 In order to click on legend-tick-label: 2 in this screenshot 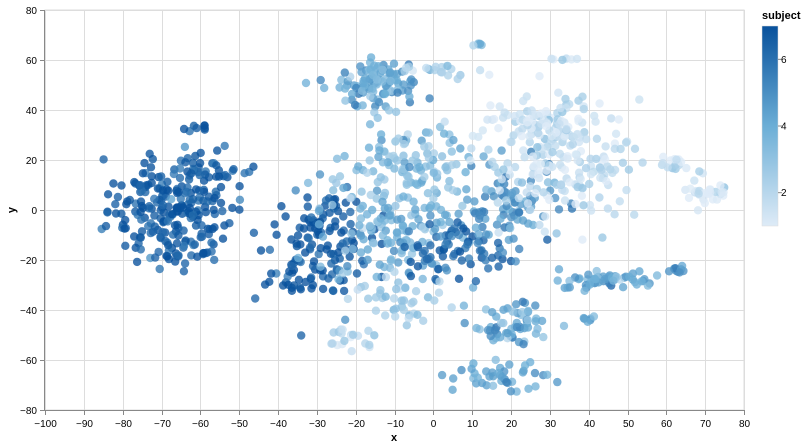, I will do `click(784, 193)`.